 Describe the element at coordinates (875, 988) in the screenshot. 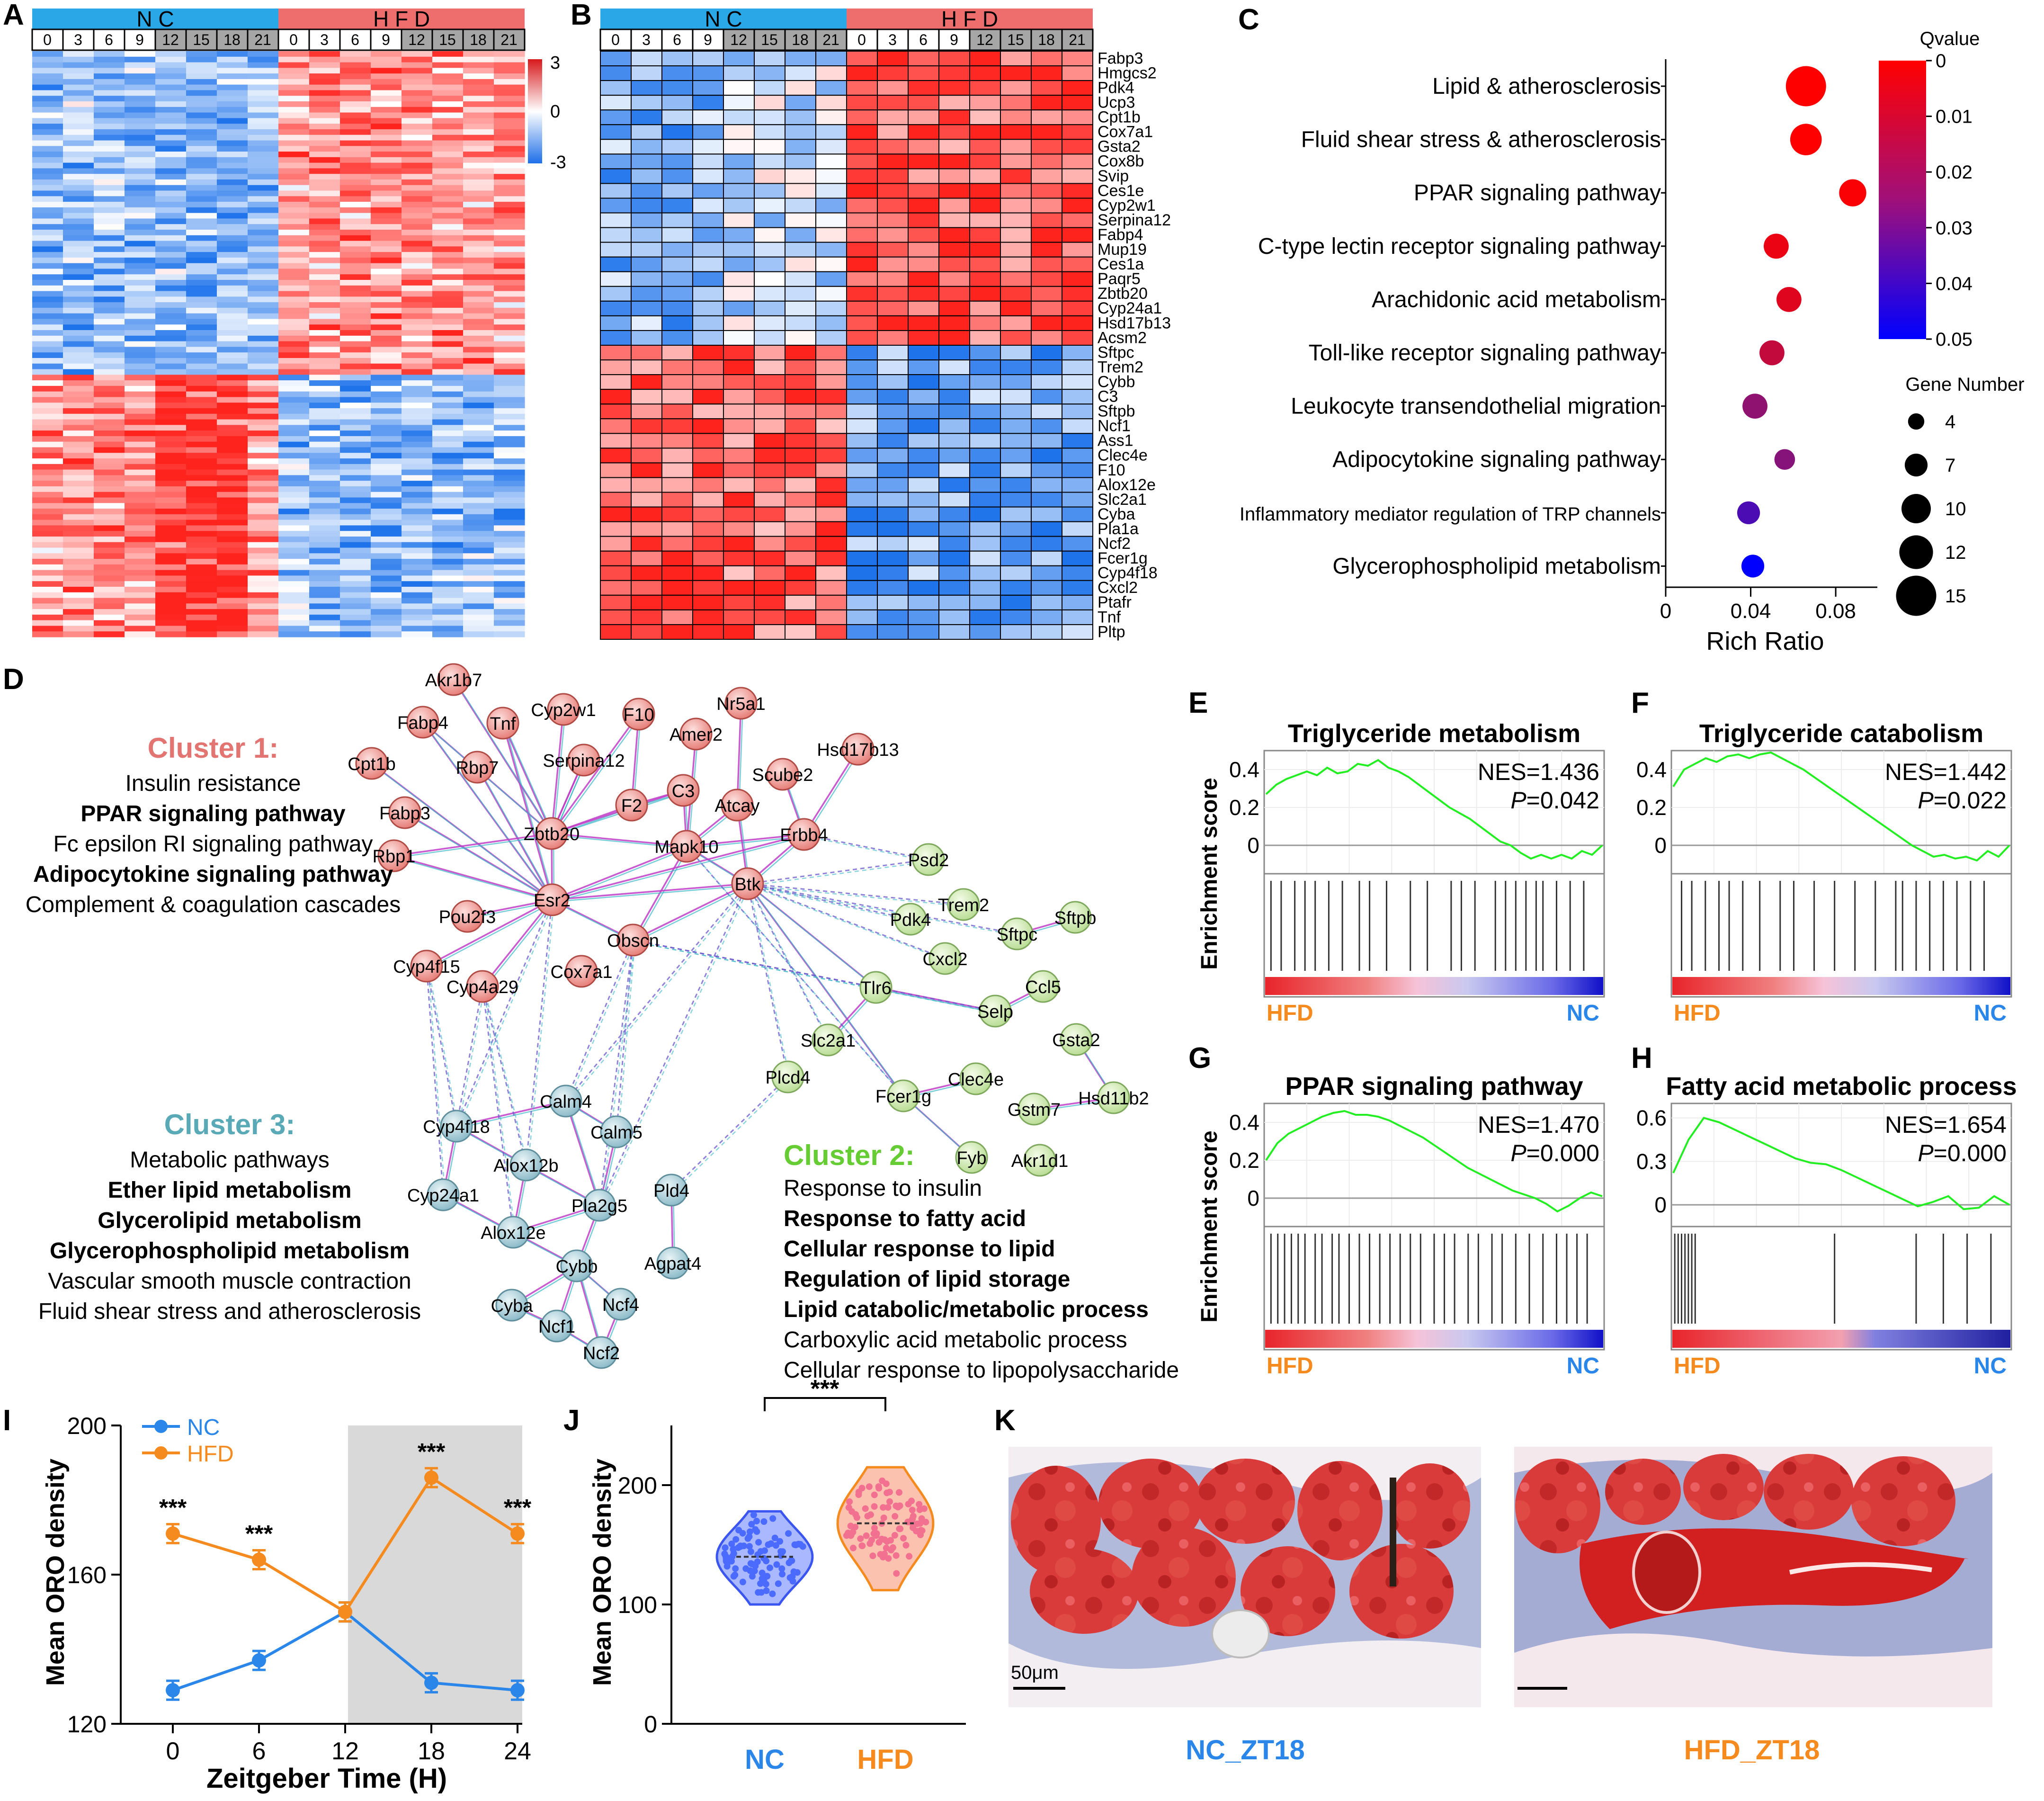

I see `network-node-label: Tlr6` at that location.